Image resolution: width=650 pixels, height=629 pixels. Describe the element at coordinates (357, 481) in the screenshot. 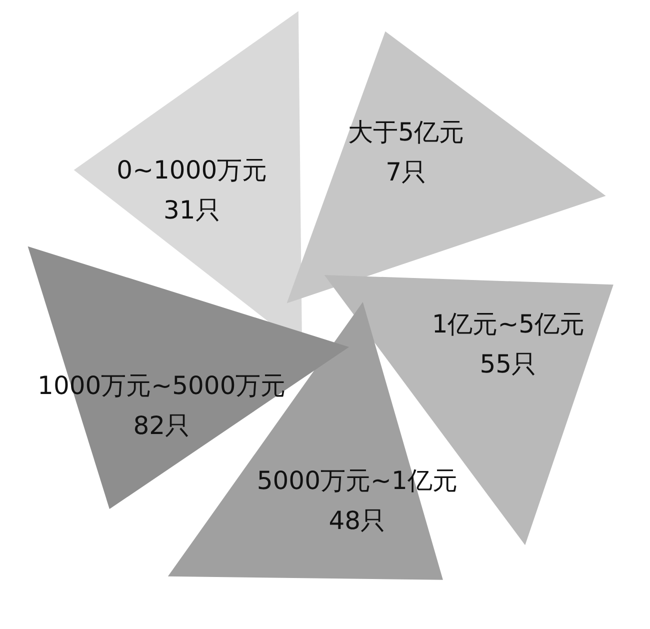

I see `category-label: 5000万元~1亿元` at that location.